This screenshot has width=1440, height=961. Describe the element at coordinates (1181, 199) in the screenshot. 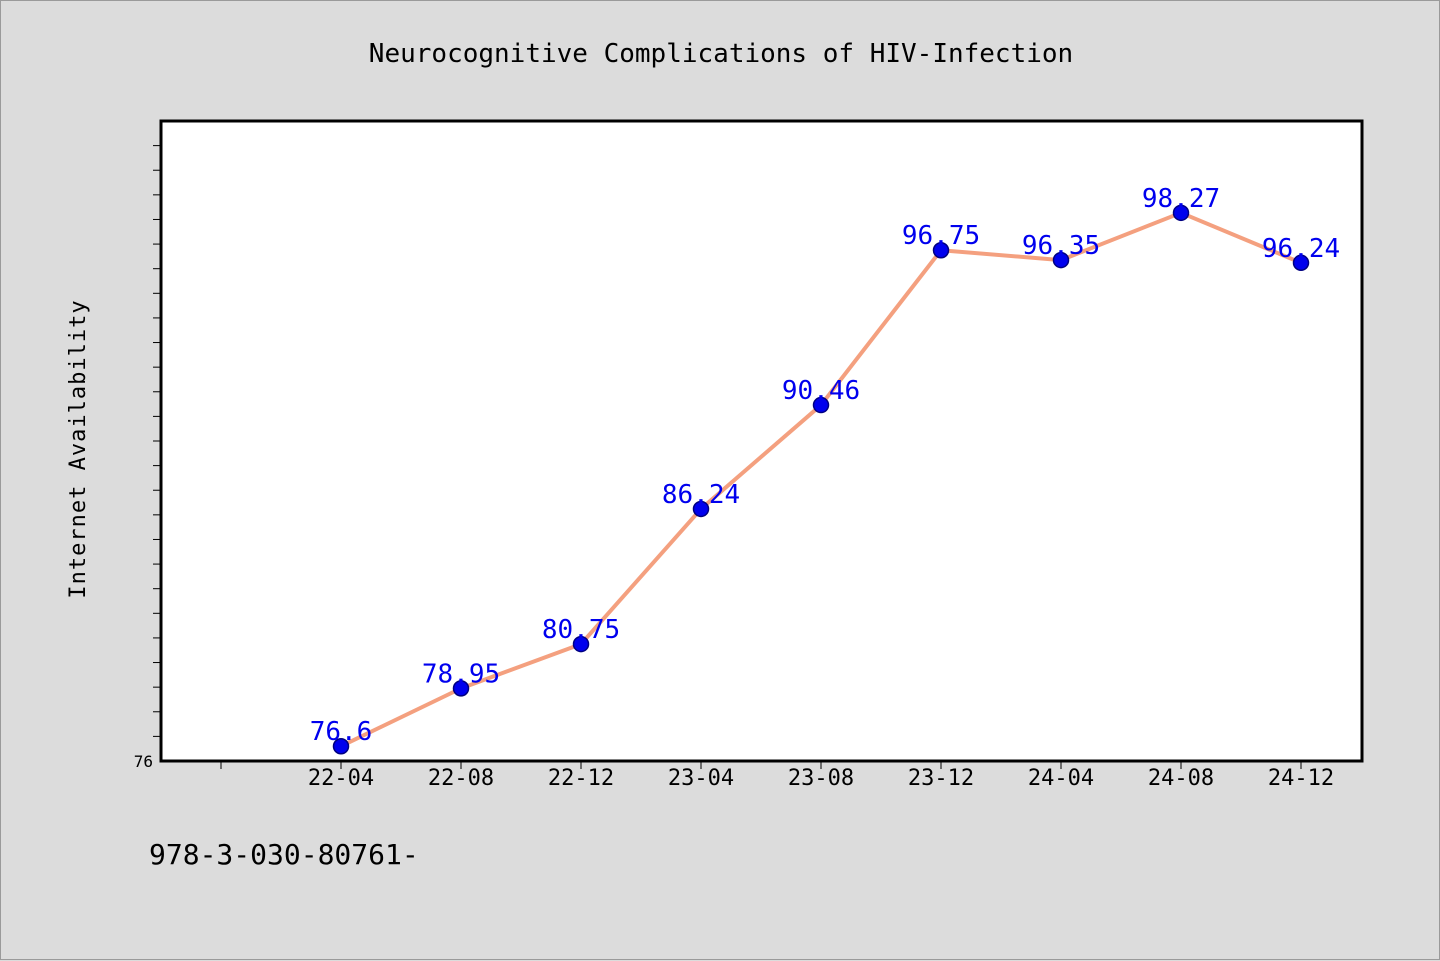

I see `data-label: 98.27` at that location.